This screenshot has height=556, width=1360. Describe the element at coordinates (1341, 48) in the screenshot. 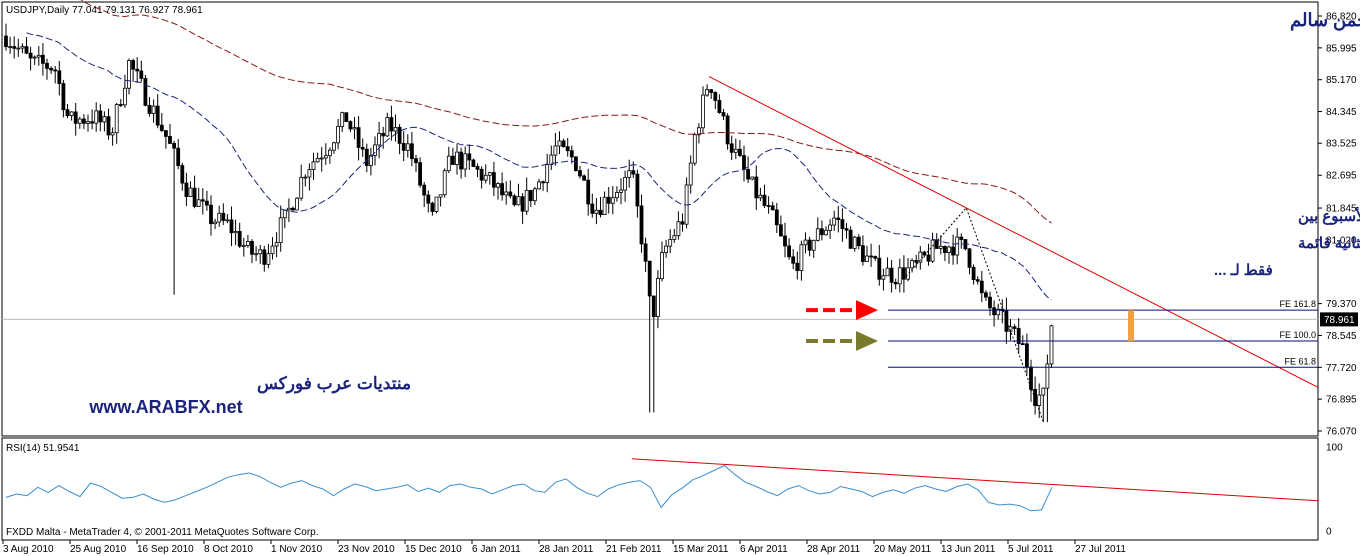

I see `price-tick-label: 85.995` at that location.